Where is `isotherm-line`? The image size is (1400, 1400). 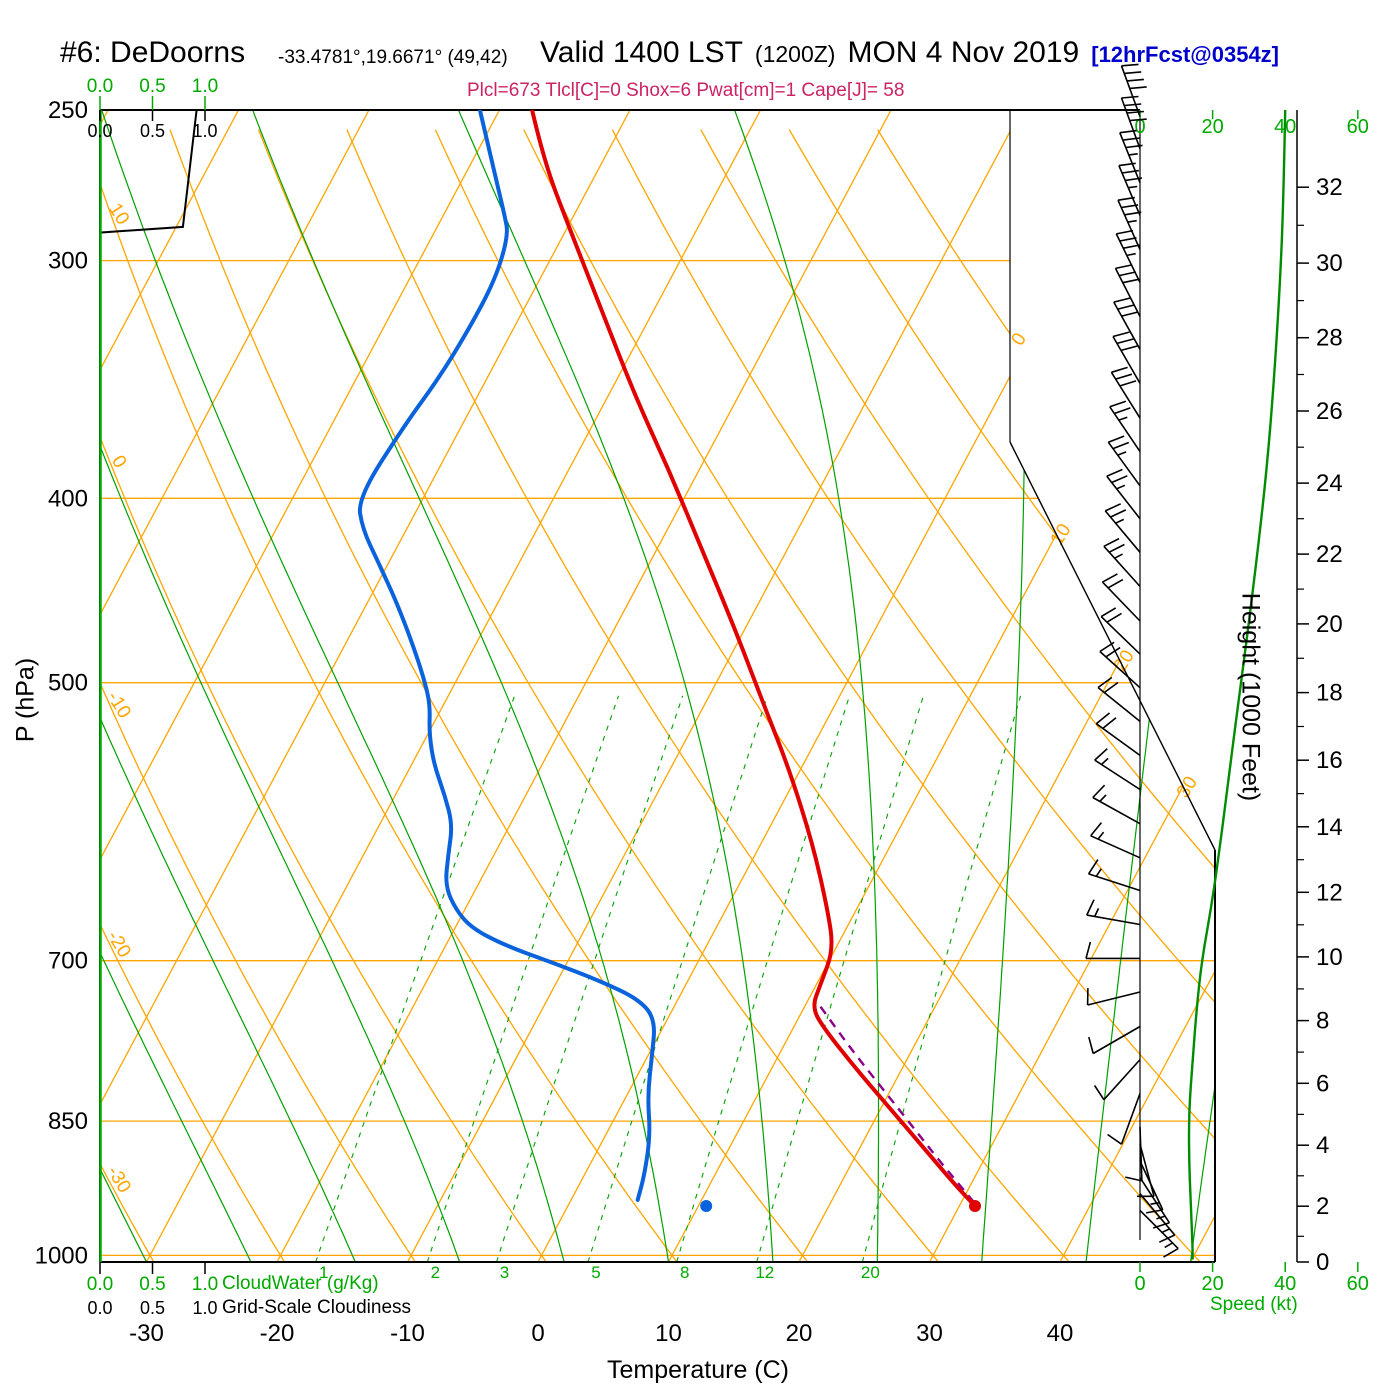 isotherm-line is located at coordinates (1202, 686).